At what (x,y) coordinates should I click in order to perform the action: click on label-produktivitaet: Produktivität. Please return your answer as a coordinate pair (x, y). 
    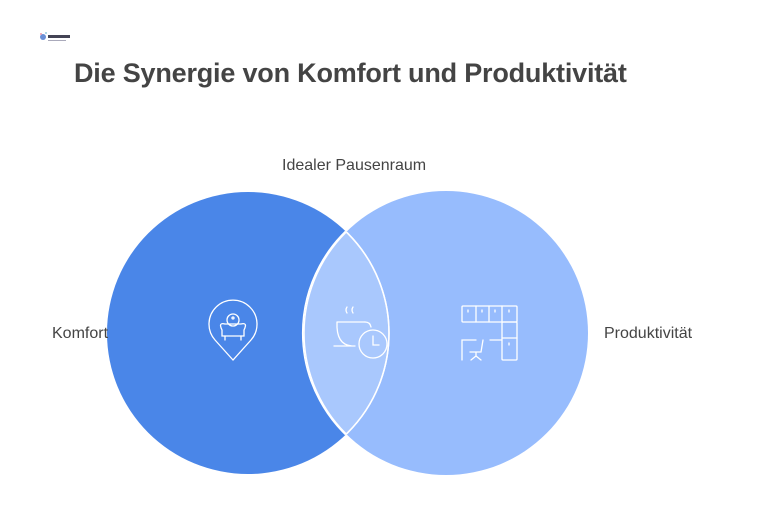
    Looking at the image, I should click on (648, 333).